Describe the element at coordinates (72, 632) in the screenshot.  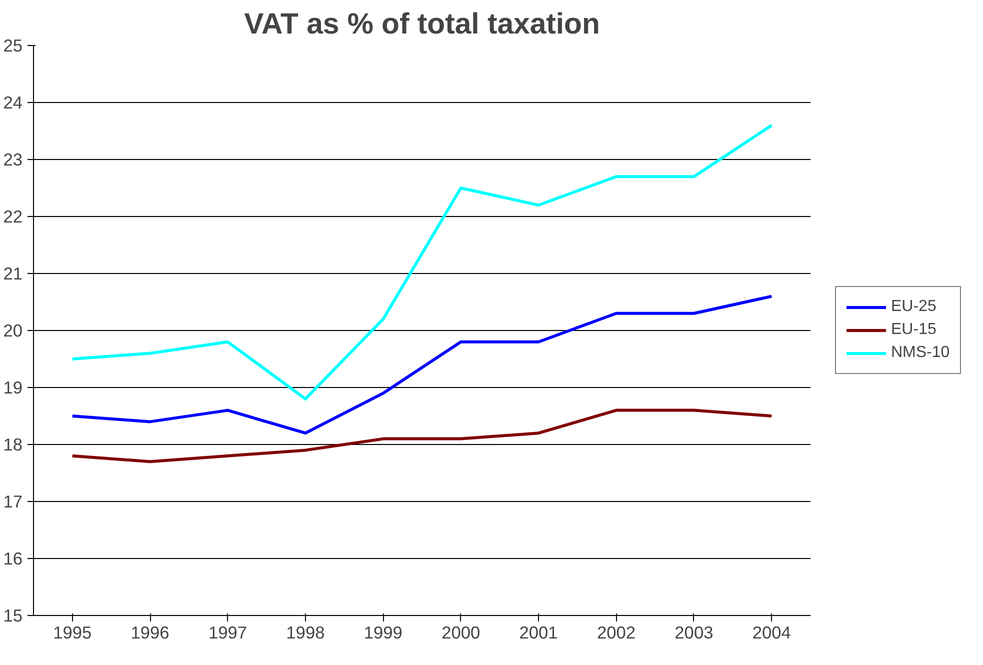
I see `x-tick-label: 1995` at that location.